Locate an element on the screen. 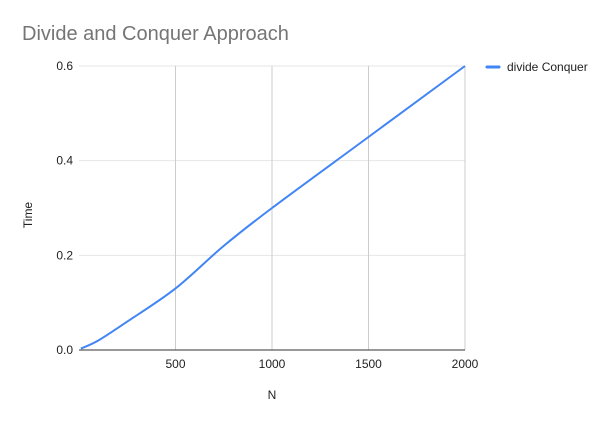 The image size is (613, 424). x-axis-label: N is located at coordinates (272, 395).